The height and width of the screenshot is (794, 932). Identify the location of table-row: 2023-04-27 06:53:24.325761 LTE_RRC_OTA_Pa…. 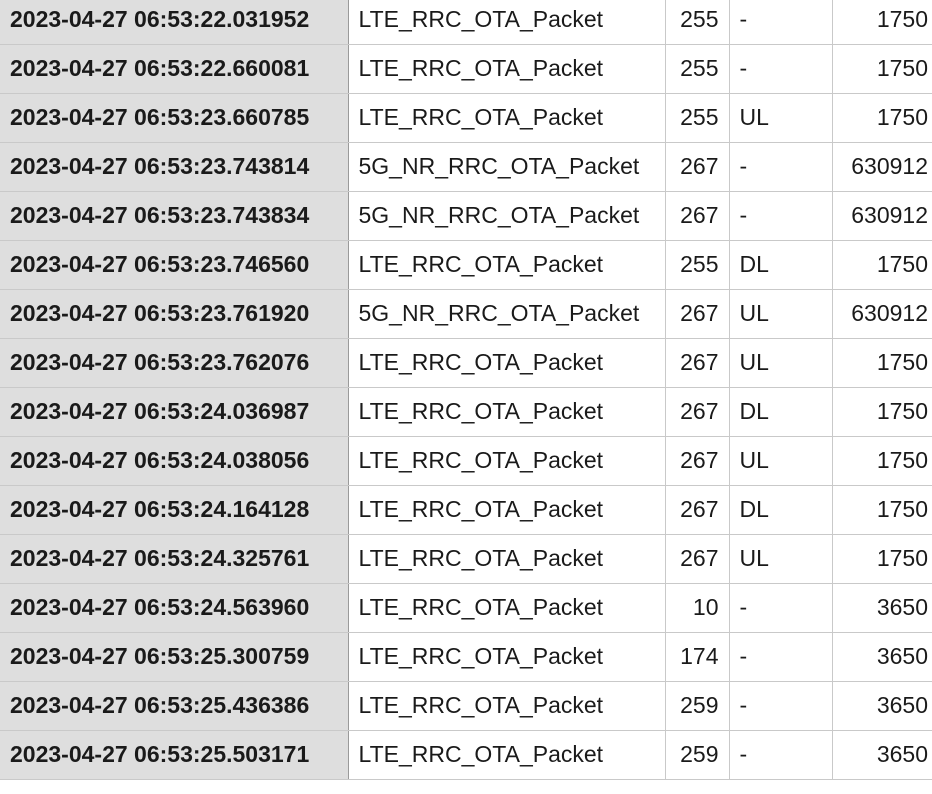
(466, 558).